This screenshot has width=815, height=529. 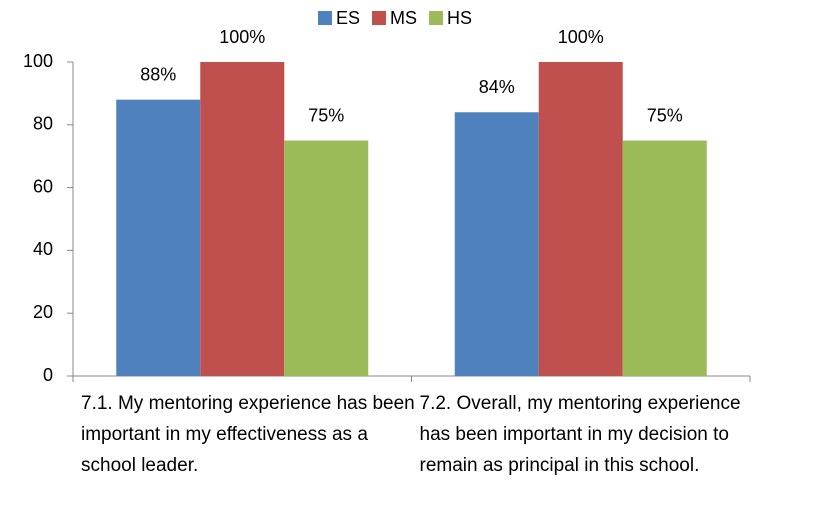 What do you see at coordinates (43, 186) in the screenshot?
I see `y-tick-label: 60` at bounding box center [43, 186].